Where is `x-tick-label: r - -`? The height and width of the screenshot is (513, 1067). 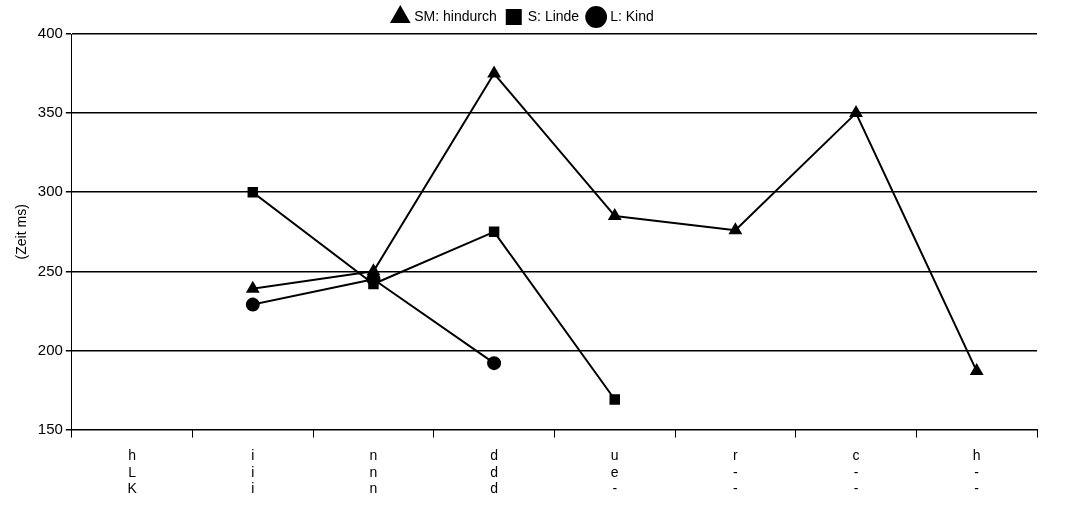
x-tick-label: r - - is located at coordinates (736, 471).